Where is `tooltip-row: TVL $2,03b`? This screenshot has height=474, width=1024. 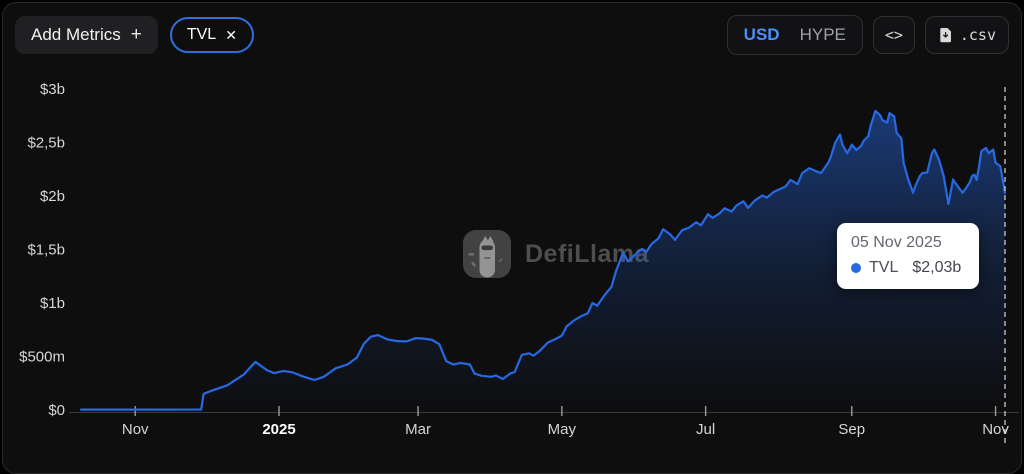 tooltip-row: TVL $2,03b is located at coordinates (908, 268).